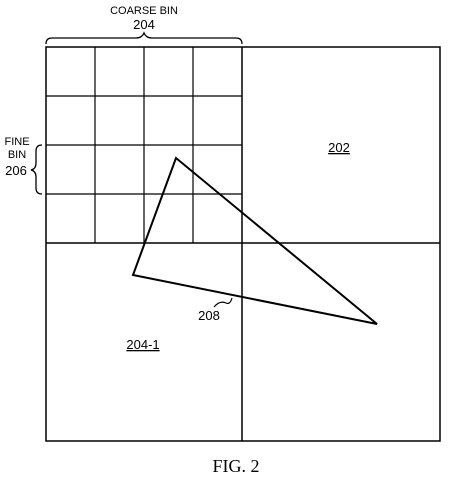  What do you see at coordinates (16, 170) in the screenshot?
I see `fine-bin-number: 206` at bounding box center [16, 170].